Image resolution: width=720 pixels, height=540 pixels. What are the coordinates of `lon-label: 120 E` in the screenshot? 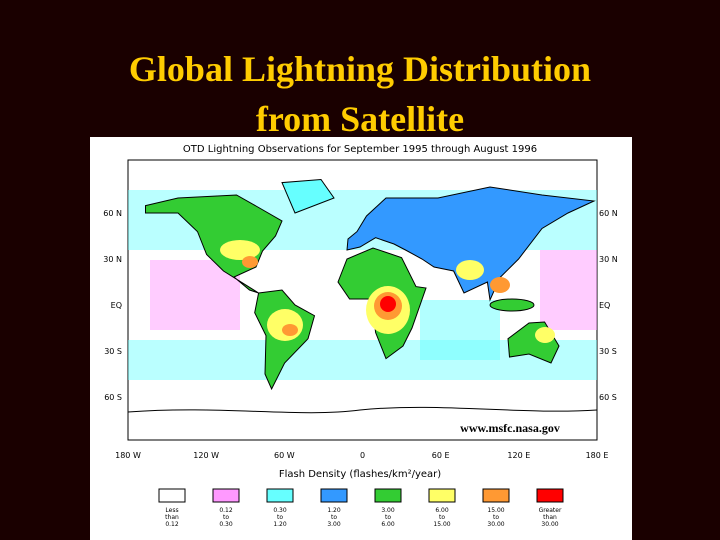 It's located at (518, 455).